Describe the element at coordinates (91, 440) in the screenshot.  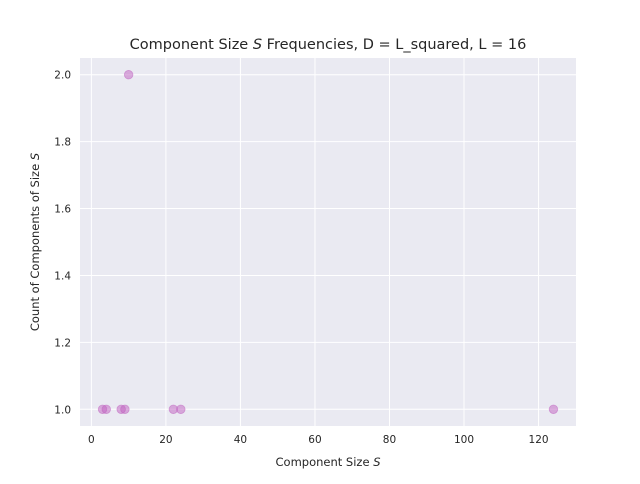
I see `x-tick-label: 0` at that location.